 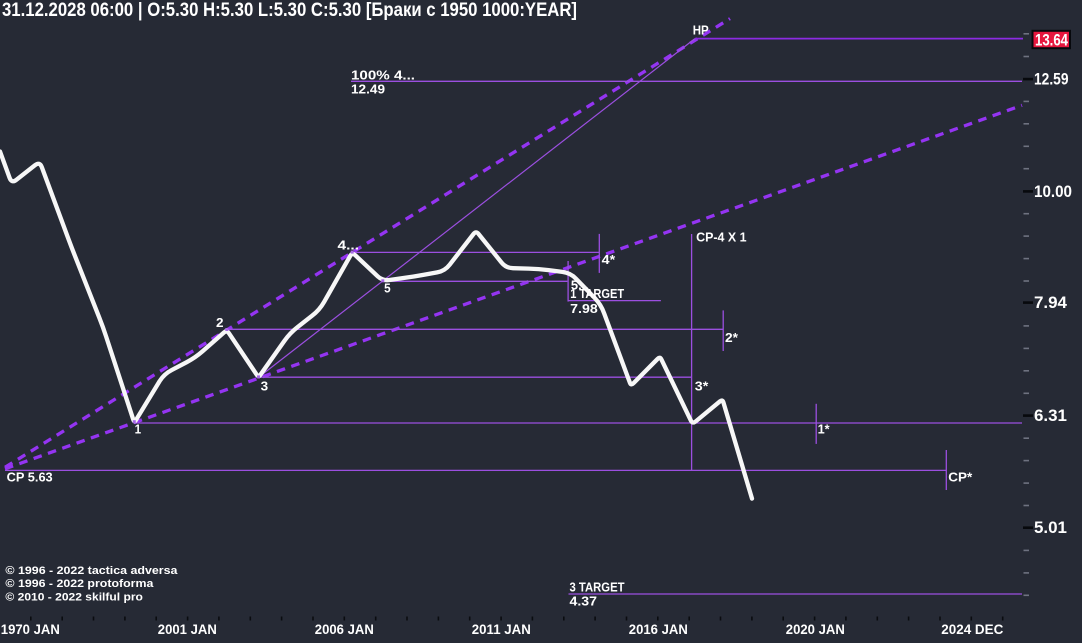 I want to click on svg-text: © 1996 - 2022 protoforma, so click(x=79, y=584).